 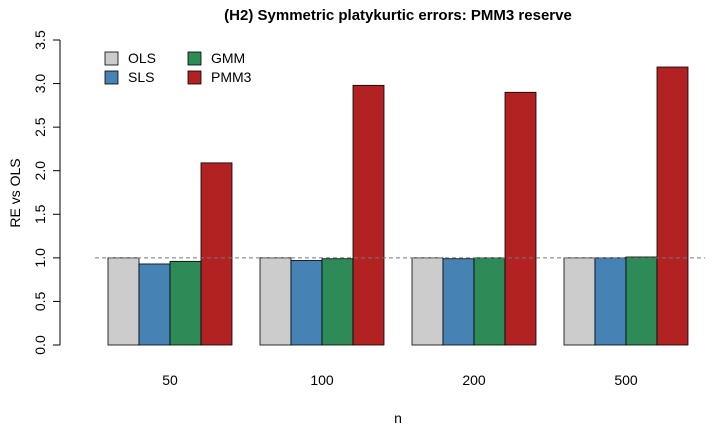 I want to click on x-tick-label: 100, so click(x=322, y=380).